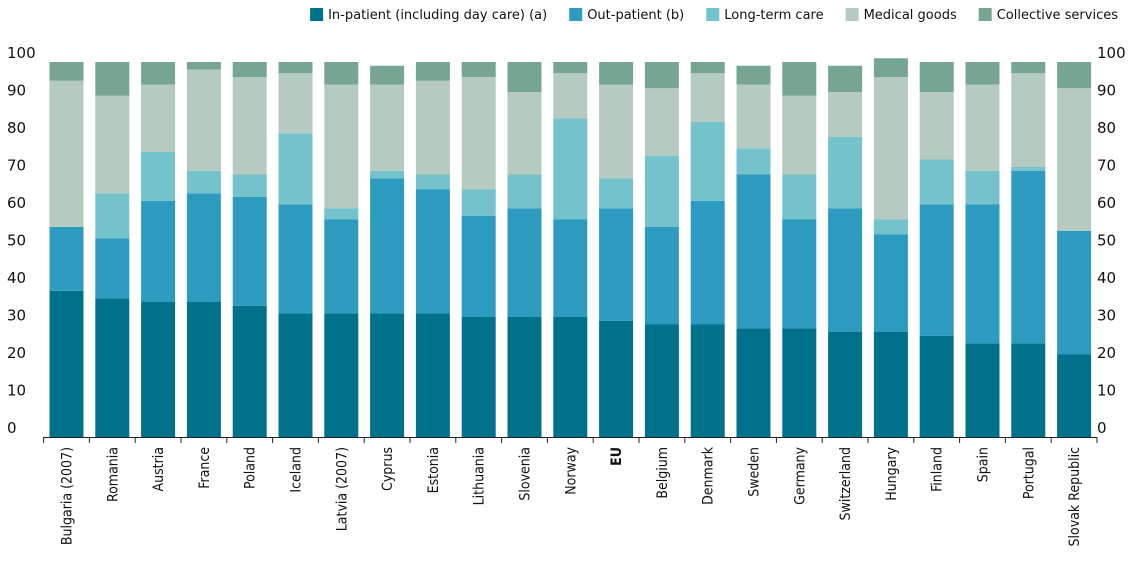 This screenshot has width=1137, height=566. Describe the element at coordinates (16, 241) in the screenshot. I see `y-tick-label-left: 50` at that location.